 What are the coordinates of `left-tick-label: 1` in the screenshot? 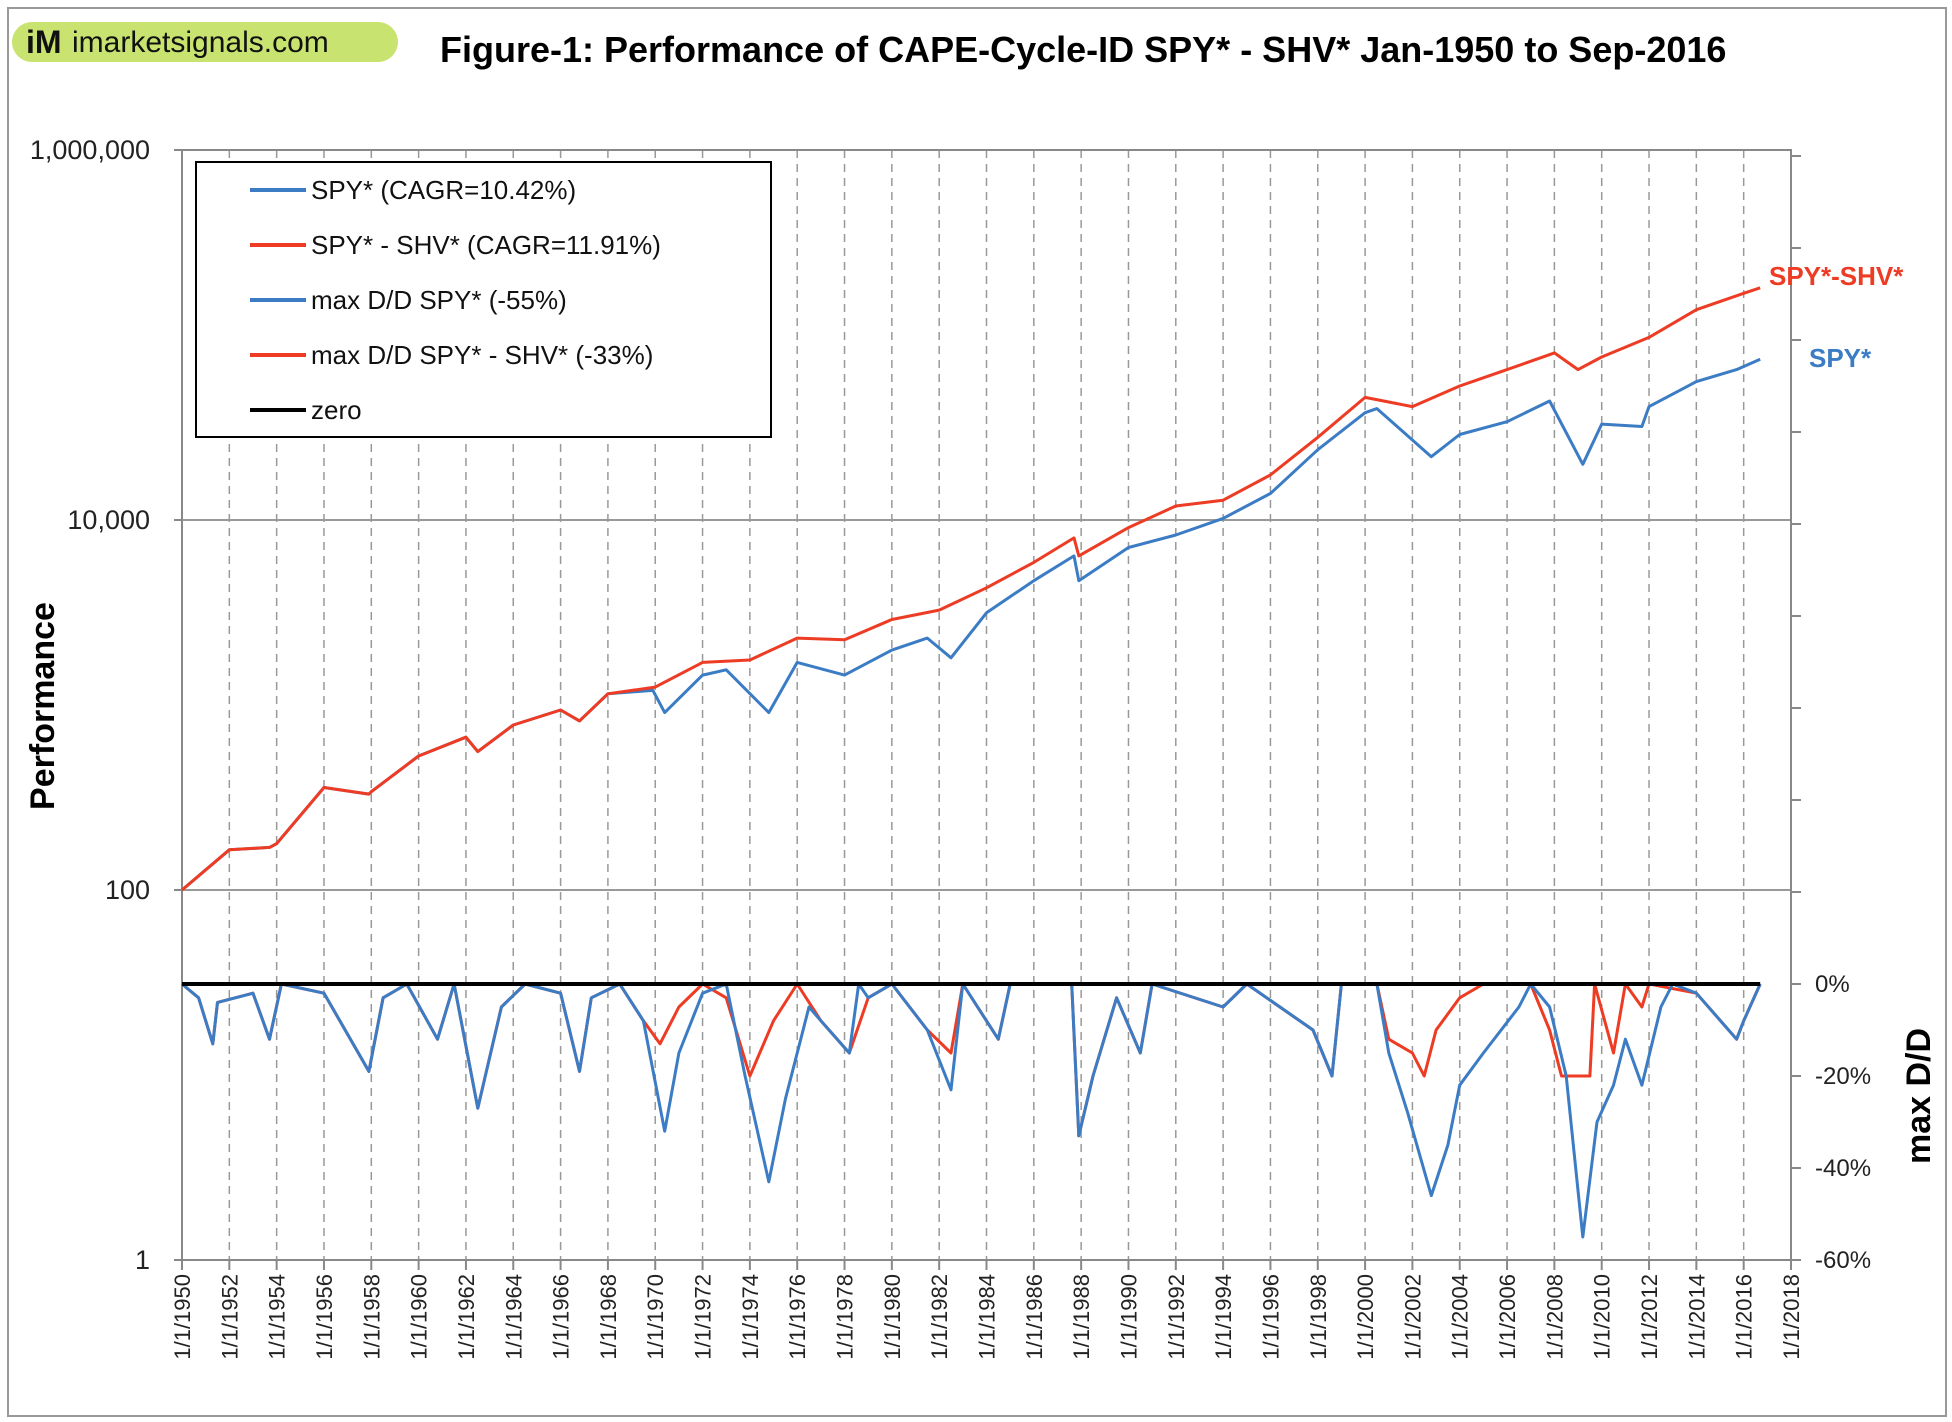 It's located at (142, 1260).